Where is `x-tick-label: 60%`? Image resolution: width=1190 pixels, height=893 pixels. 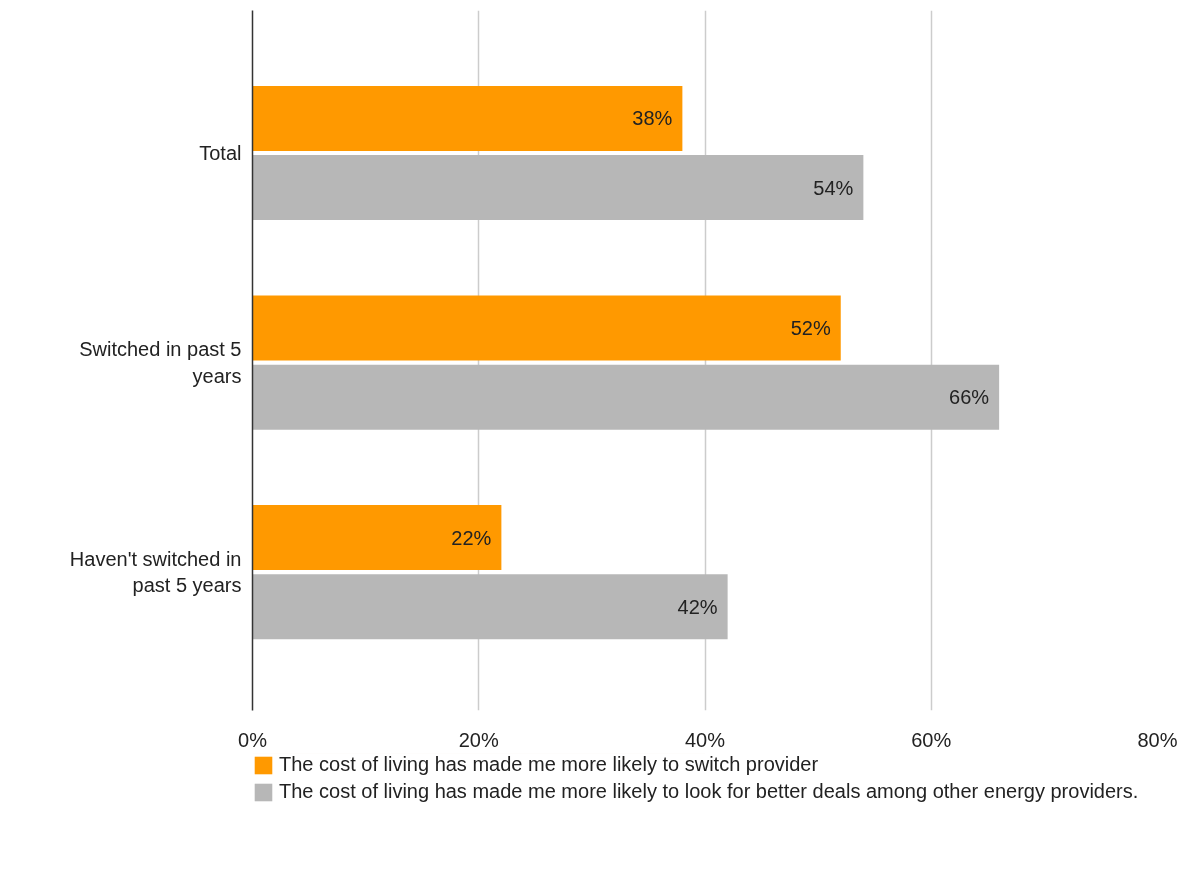
x-tick-label: 60% is located at coordinates (931, 739).